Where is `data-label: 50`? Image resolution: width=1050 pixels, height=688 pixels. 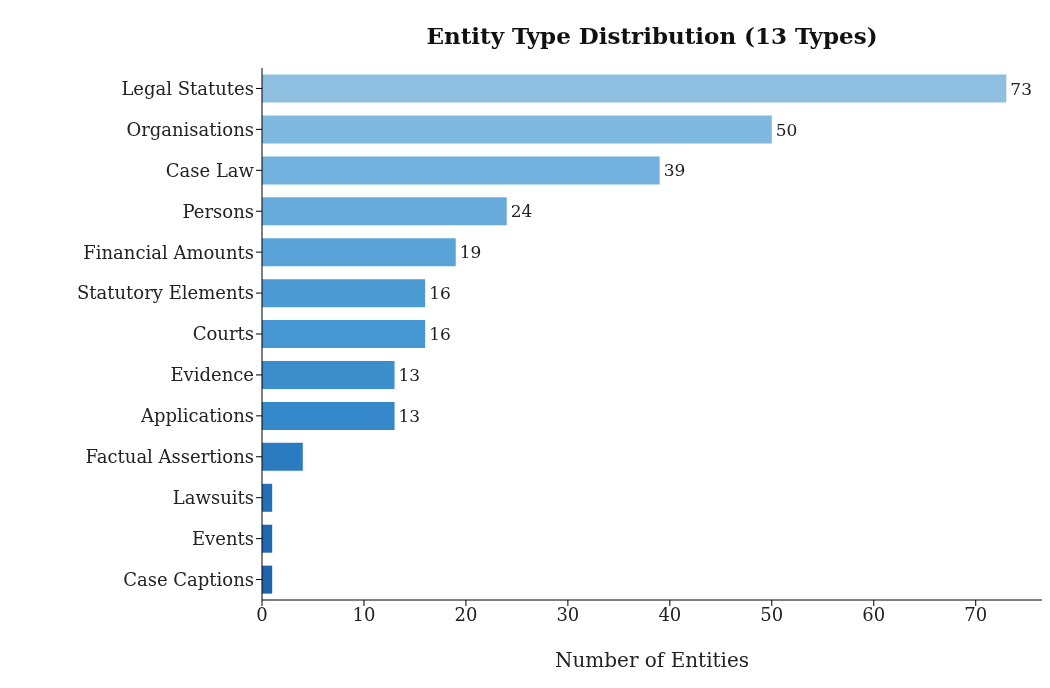
data-label: 50 is located at coordinates (786, 129).